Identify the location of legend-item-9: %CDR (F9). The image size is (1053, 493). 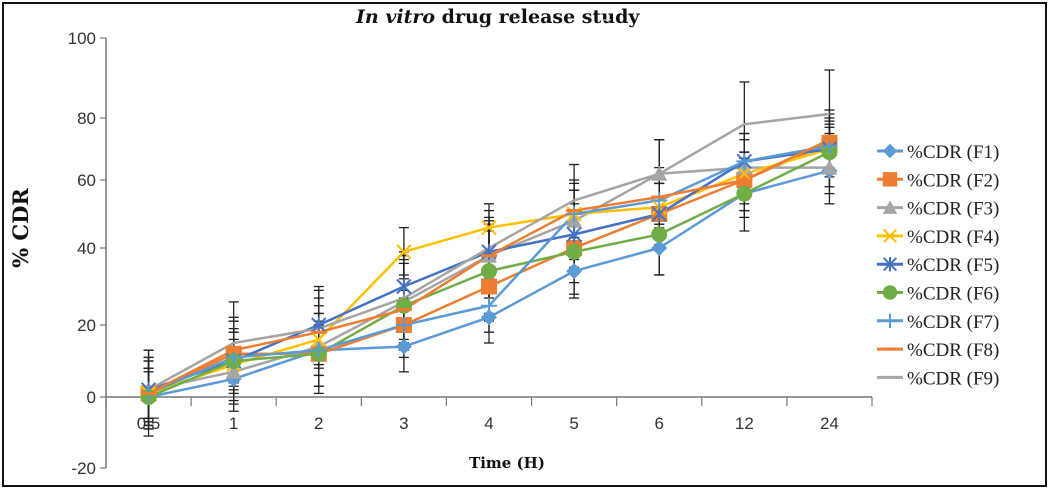
(938, 378).